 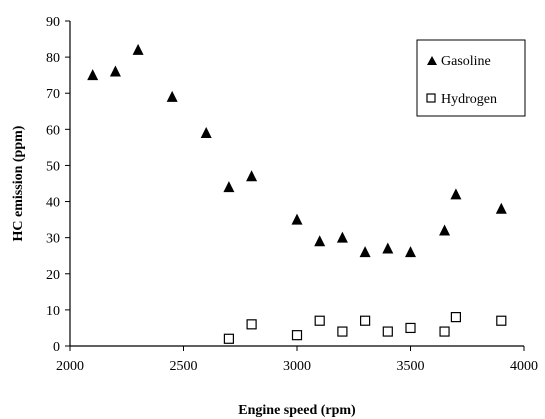 What do you see at coordinates (53, 166) in the screenshot?
I see `y-tick-label: 50` at bounding box center [53, 166].